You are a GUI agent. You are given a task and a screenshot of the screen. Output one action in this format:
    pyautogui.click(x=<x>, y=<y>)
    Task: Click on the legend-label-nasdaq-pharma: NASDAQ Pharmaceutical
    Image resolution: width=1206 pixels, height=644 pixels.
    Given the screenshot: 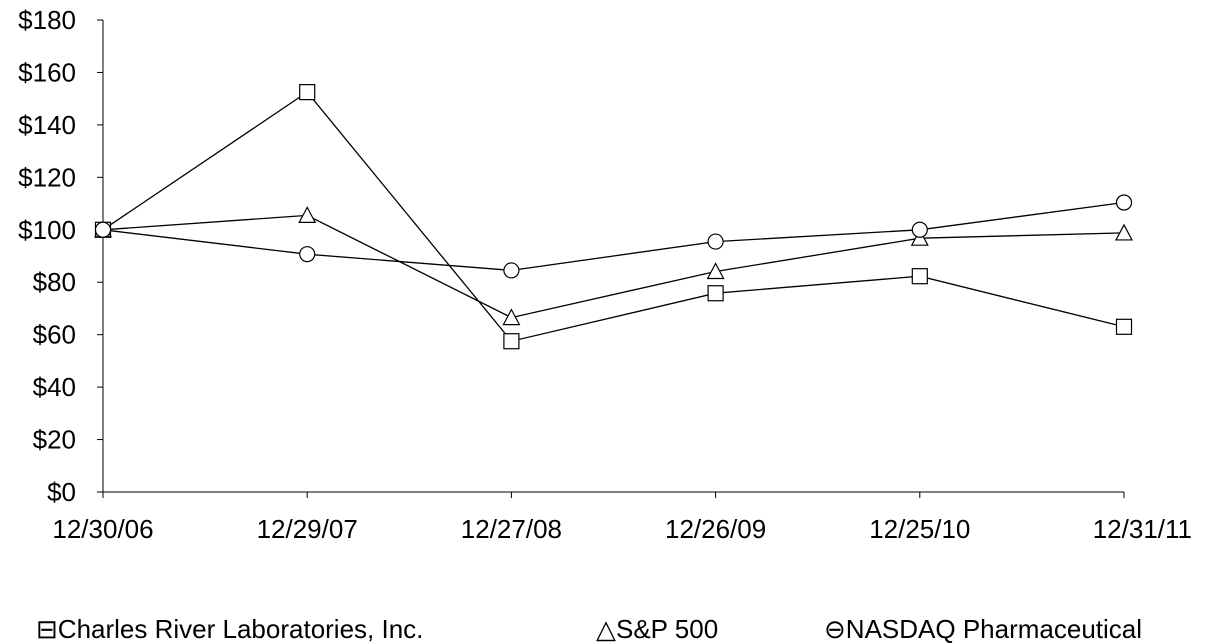 What is the action you would take?
    pyautogui.click(x=994, y=629)
    